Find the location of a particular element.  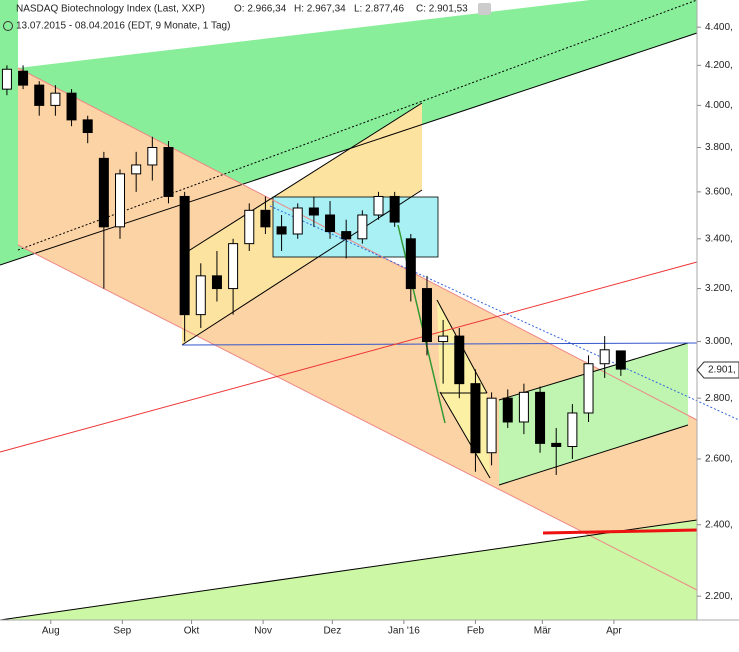

green-channel is located at coordinates (593, 414).